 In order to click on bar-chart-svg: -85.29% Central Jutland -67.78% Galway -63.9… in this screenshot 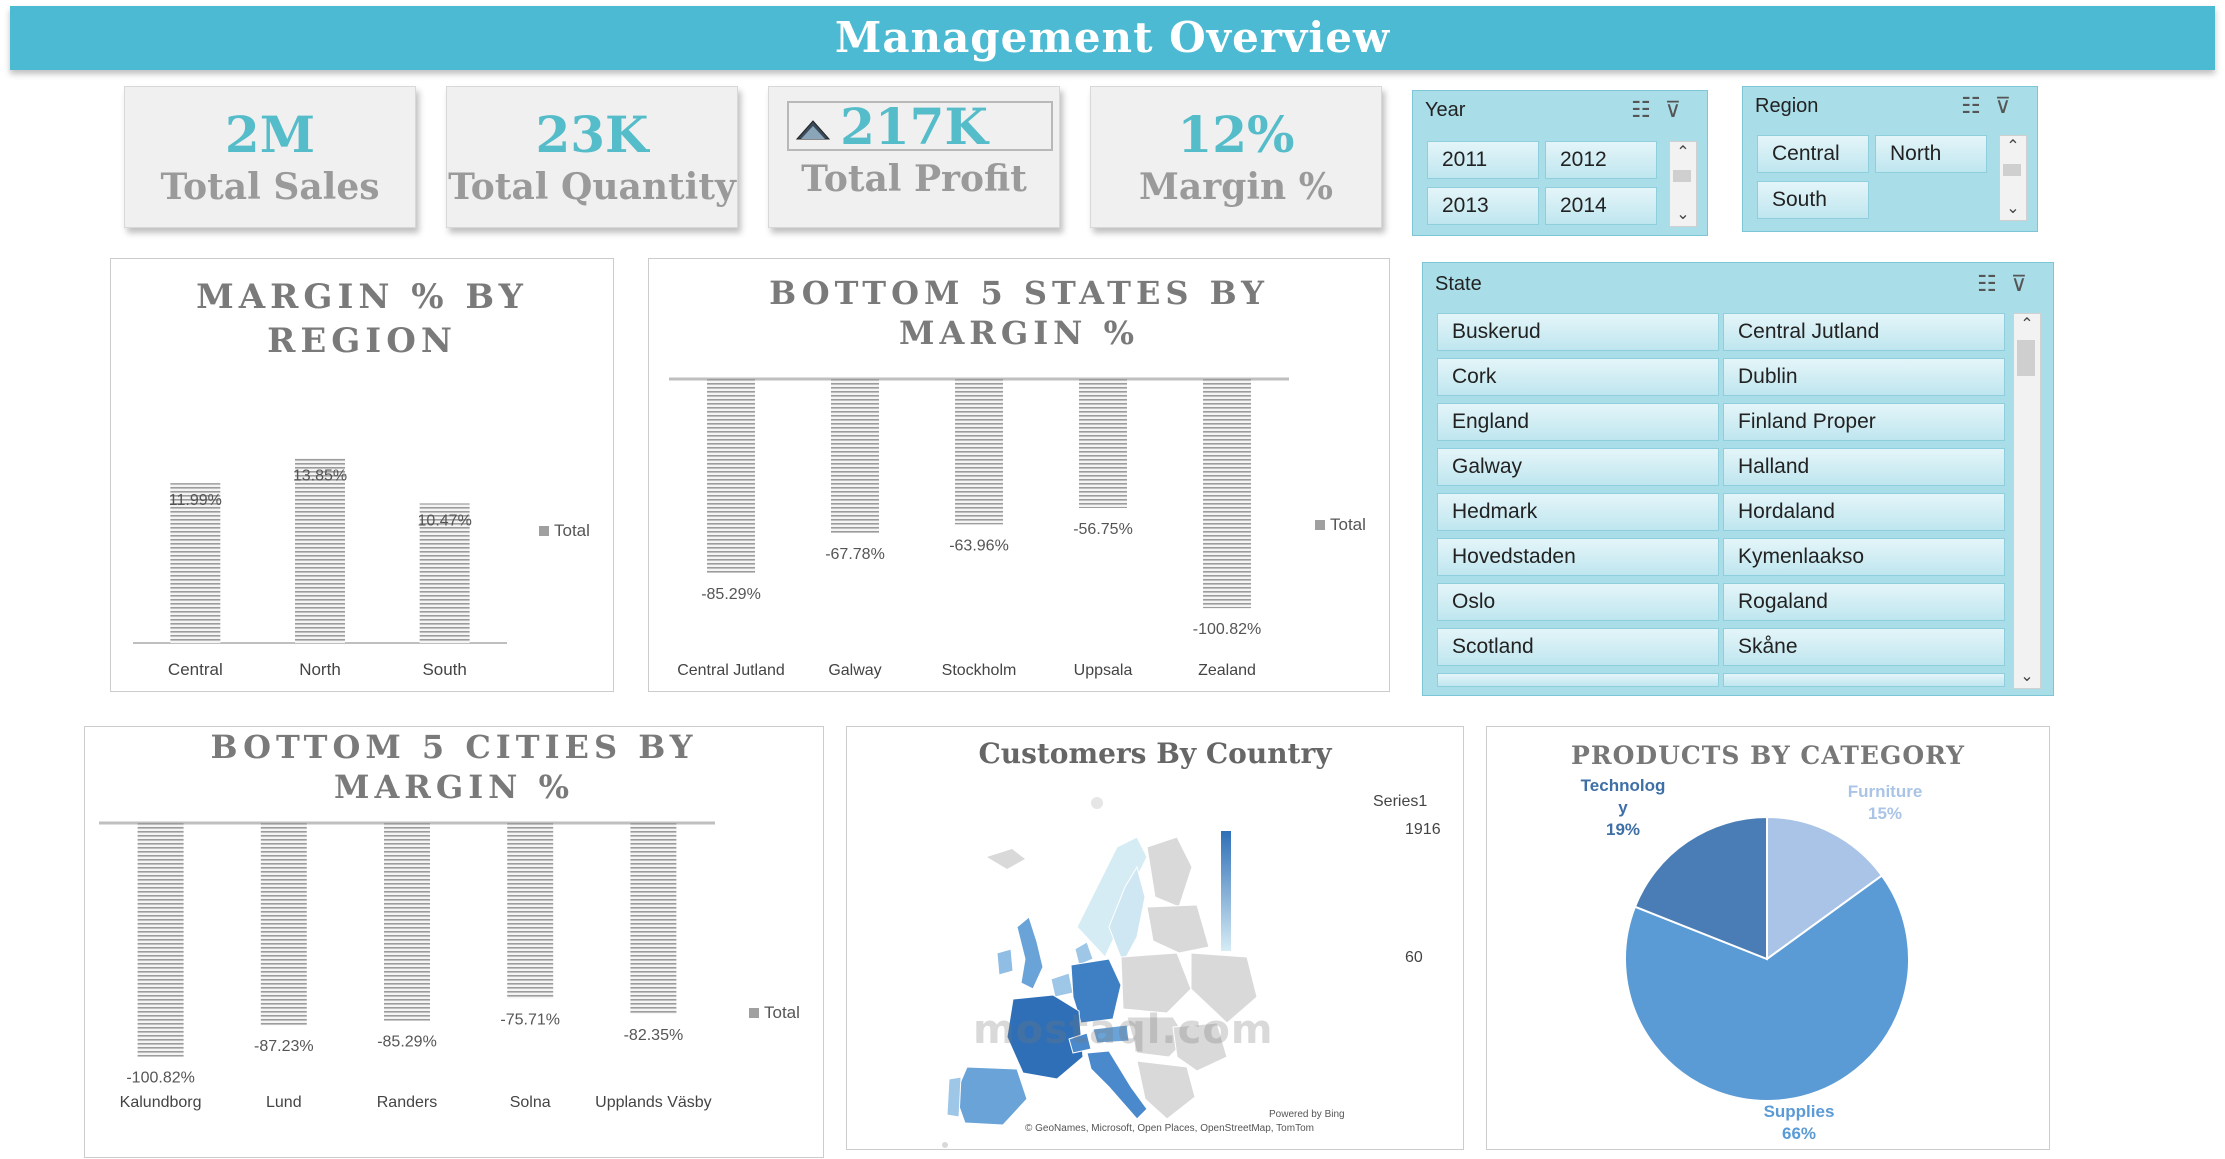, I will do `click(979, 528)`.